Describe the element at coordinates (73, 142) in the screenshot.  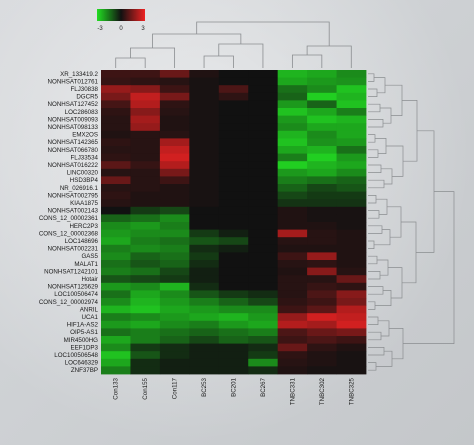
I see `row-label: NONHSAT142365` at that location.